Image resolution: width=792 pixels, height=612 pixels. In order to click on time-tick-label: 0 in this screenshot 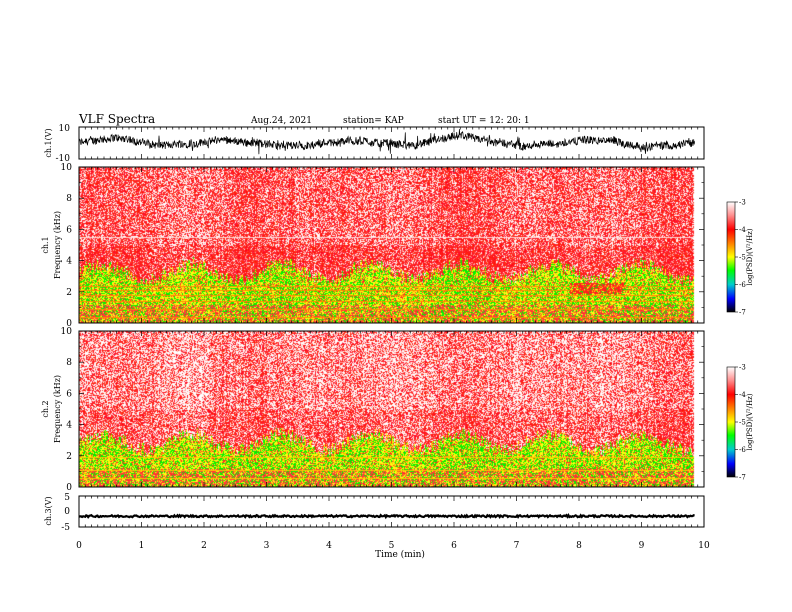, I will do `click(79, 546)`.